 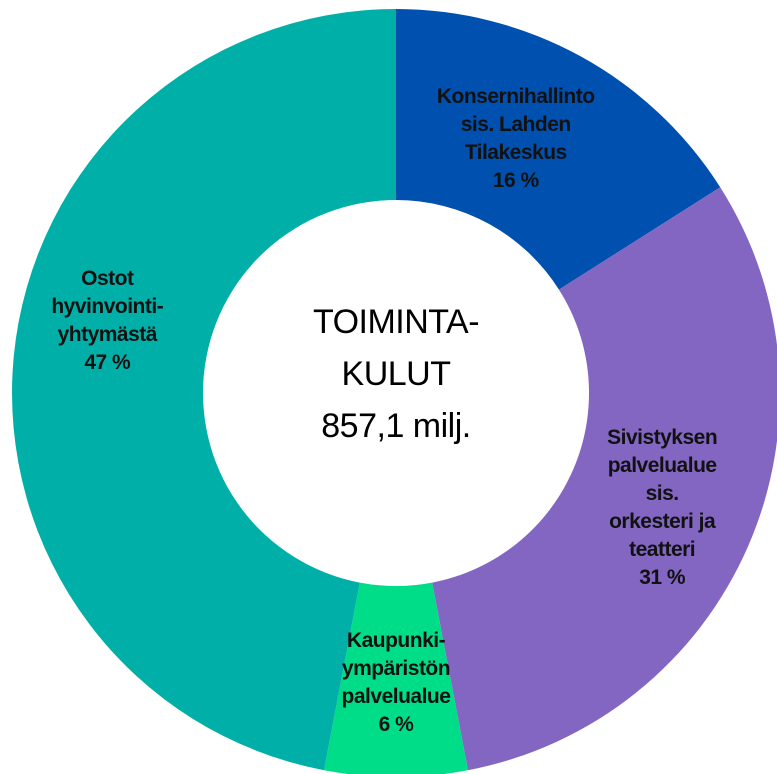 I want to click on category-label: Ostot hyvinvointi- yhtymästä, so click(x=107, y=306).